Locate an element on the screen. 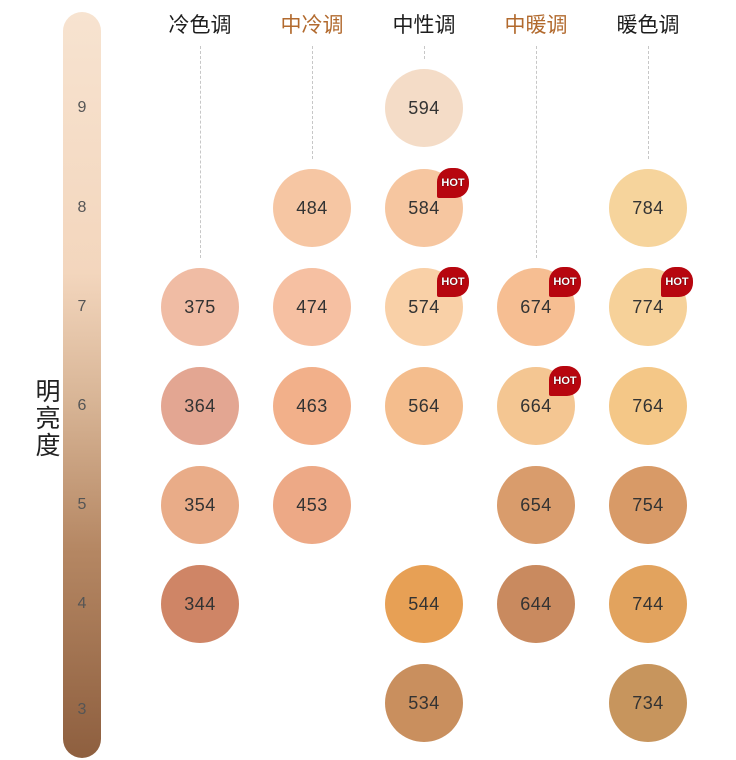  shade-code: 774 is located at coordinates (648, 306).